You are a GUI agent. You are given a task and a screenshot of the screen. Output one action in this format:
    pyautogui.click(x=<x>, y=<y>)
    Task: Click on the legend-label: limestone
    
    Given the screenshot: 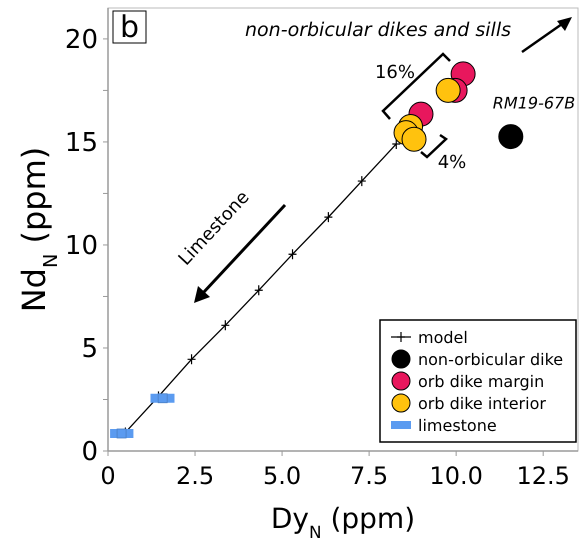 What is the action you would take?
    pyautogui.click(x=457, y=425)
    